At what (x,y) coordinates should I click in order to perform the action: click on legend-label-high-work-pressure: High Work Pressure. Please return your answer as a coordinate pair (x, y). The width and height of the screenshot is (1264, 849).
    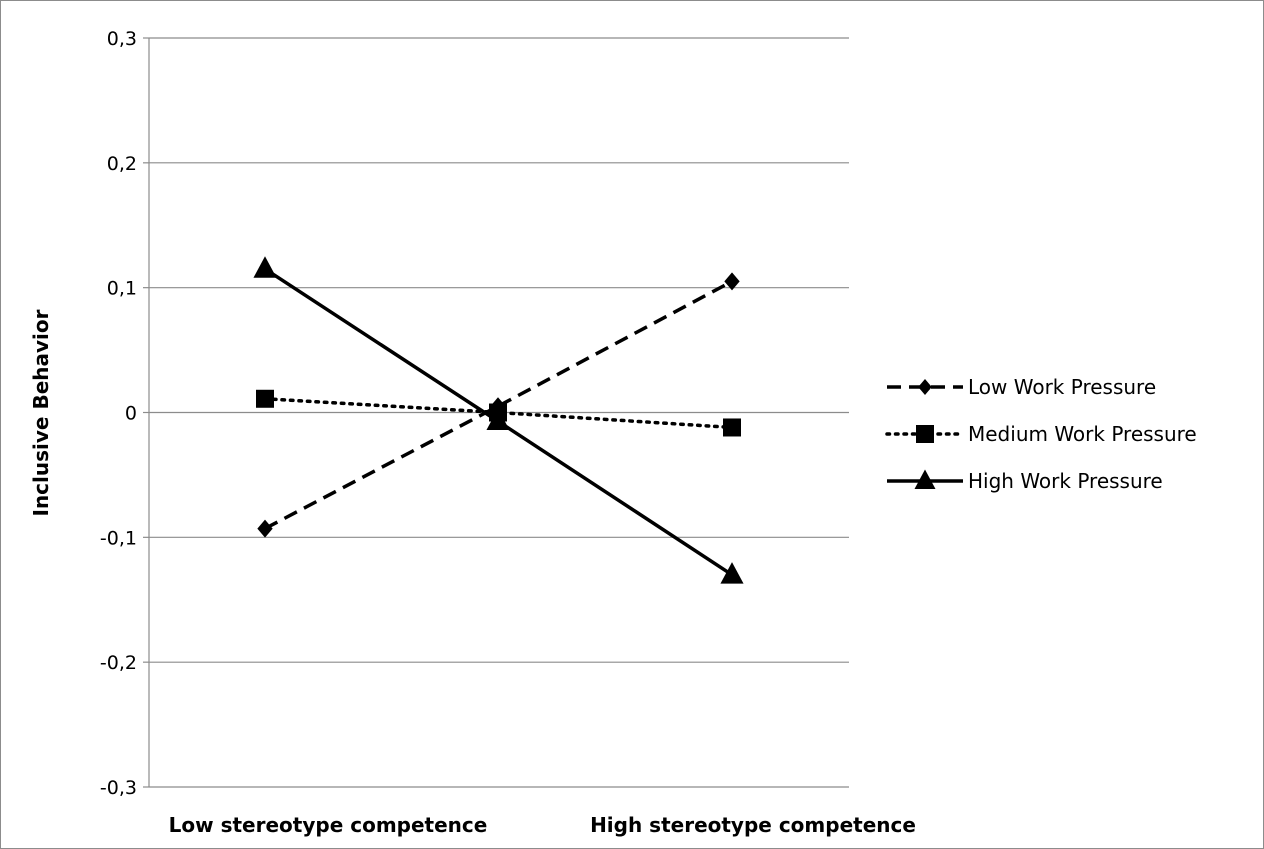
    Looking at the image, I should click on (1065, 481).